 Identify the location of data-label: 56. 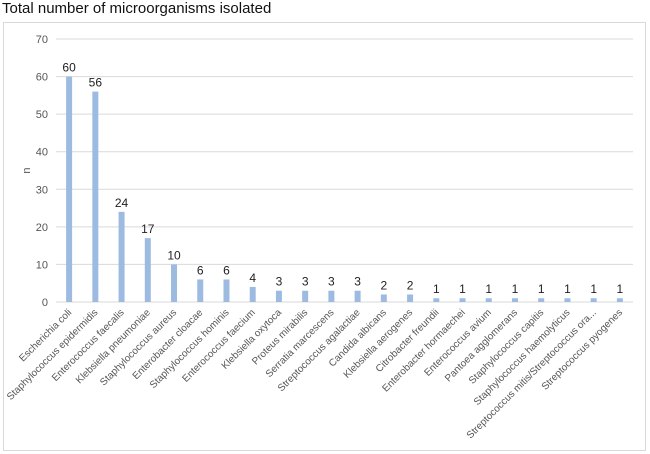
(96, 83).